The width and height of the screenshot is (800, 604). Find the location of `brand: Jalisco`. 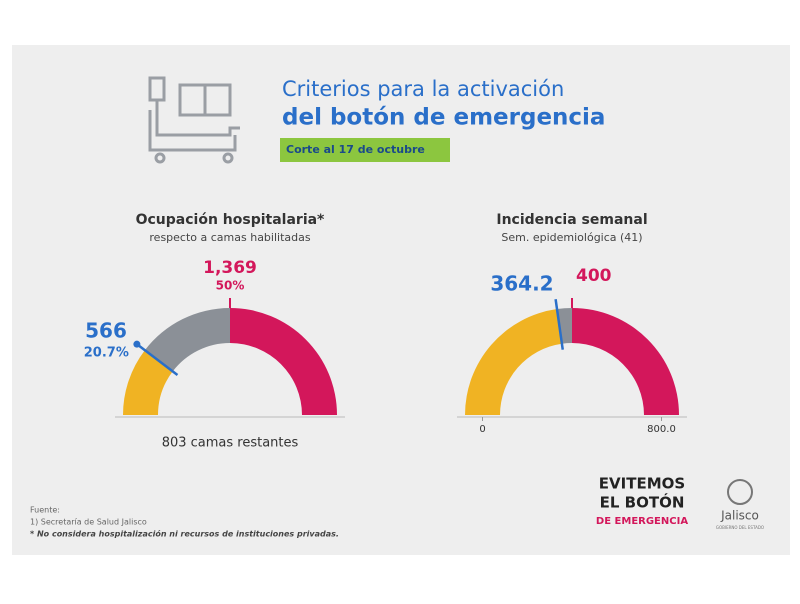

brand: Jalisco is located at coordinates (739, 516).